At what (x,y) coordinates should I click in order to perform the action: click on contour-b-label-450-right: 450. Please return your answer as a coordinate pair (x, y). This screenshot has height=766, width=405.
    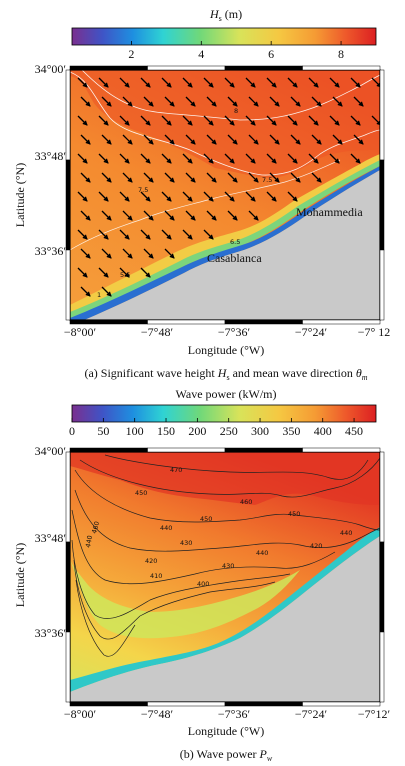
    Looking at the image, I should click on (294, 514).